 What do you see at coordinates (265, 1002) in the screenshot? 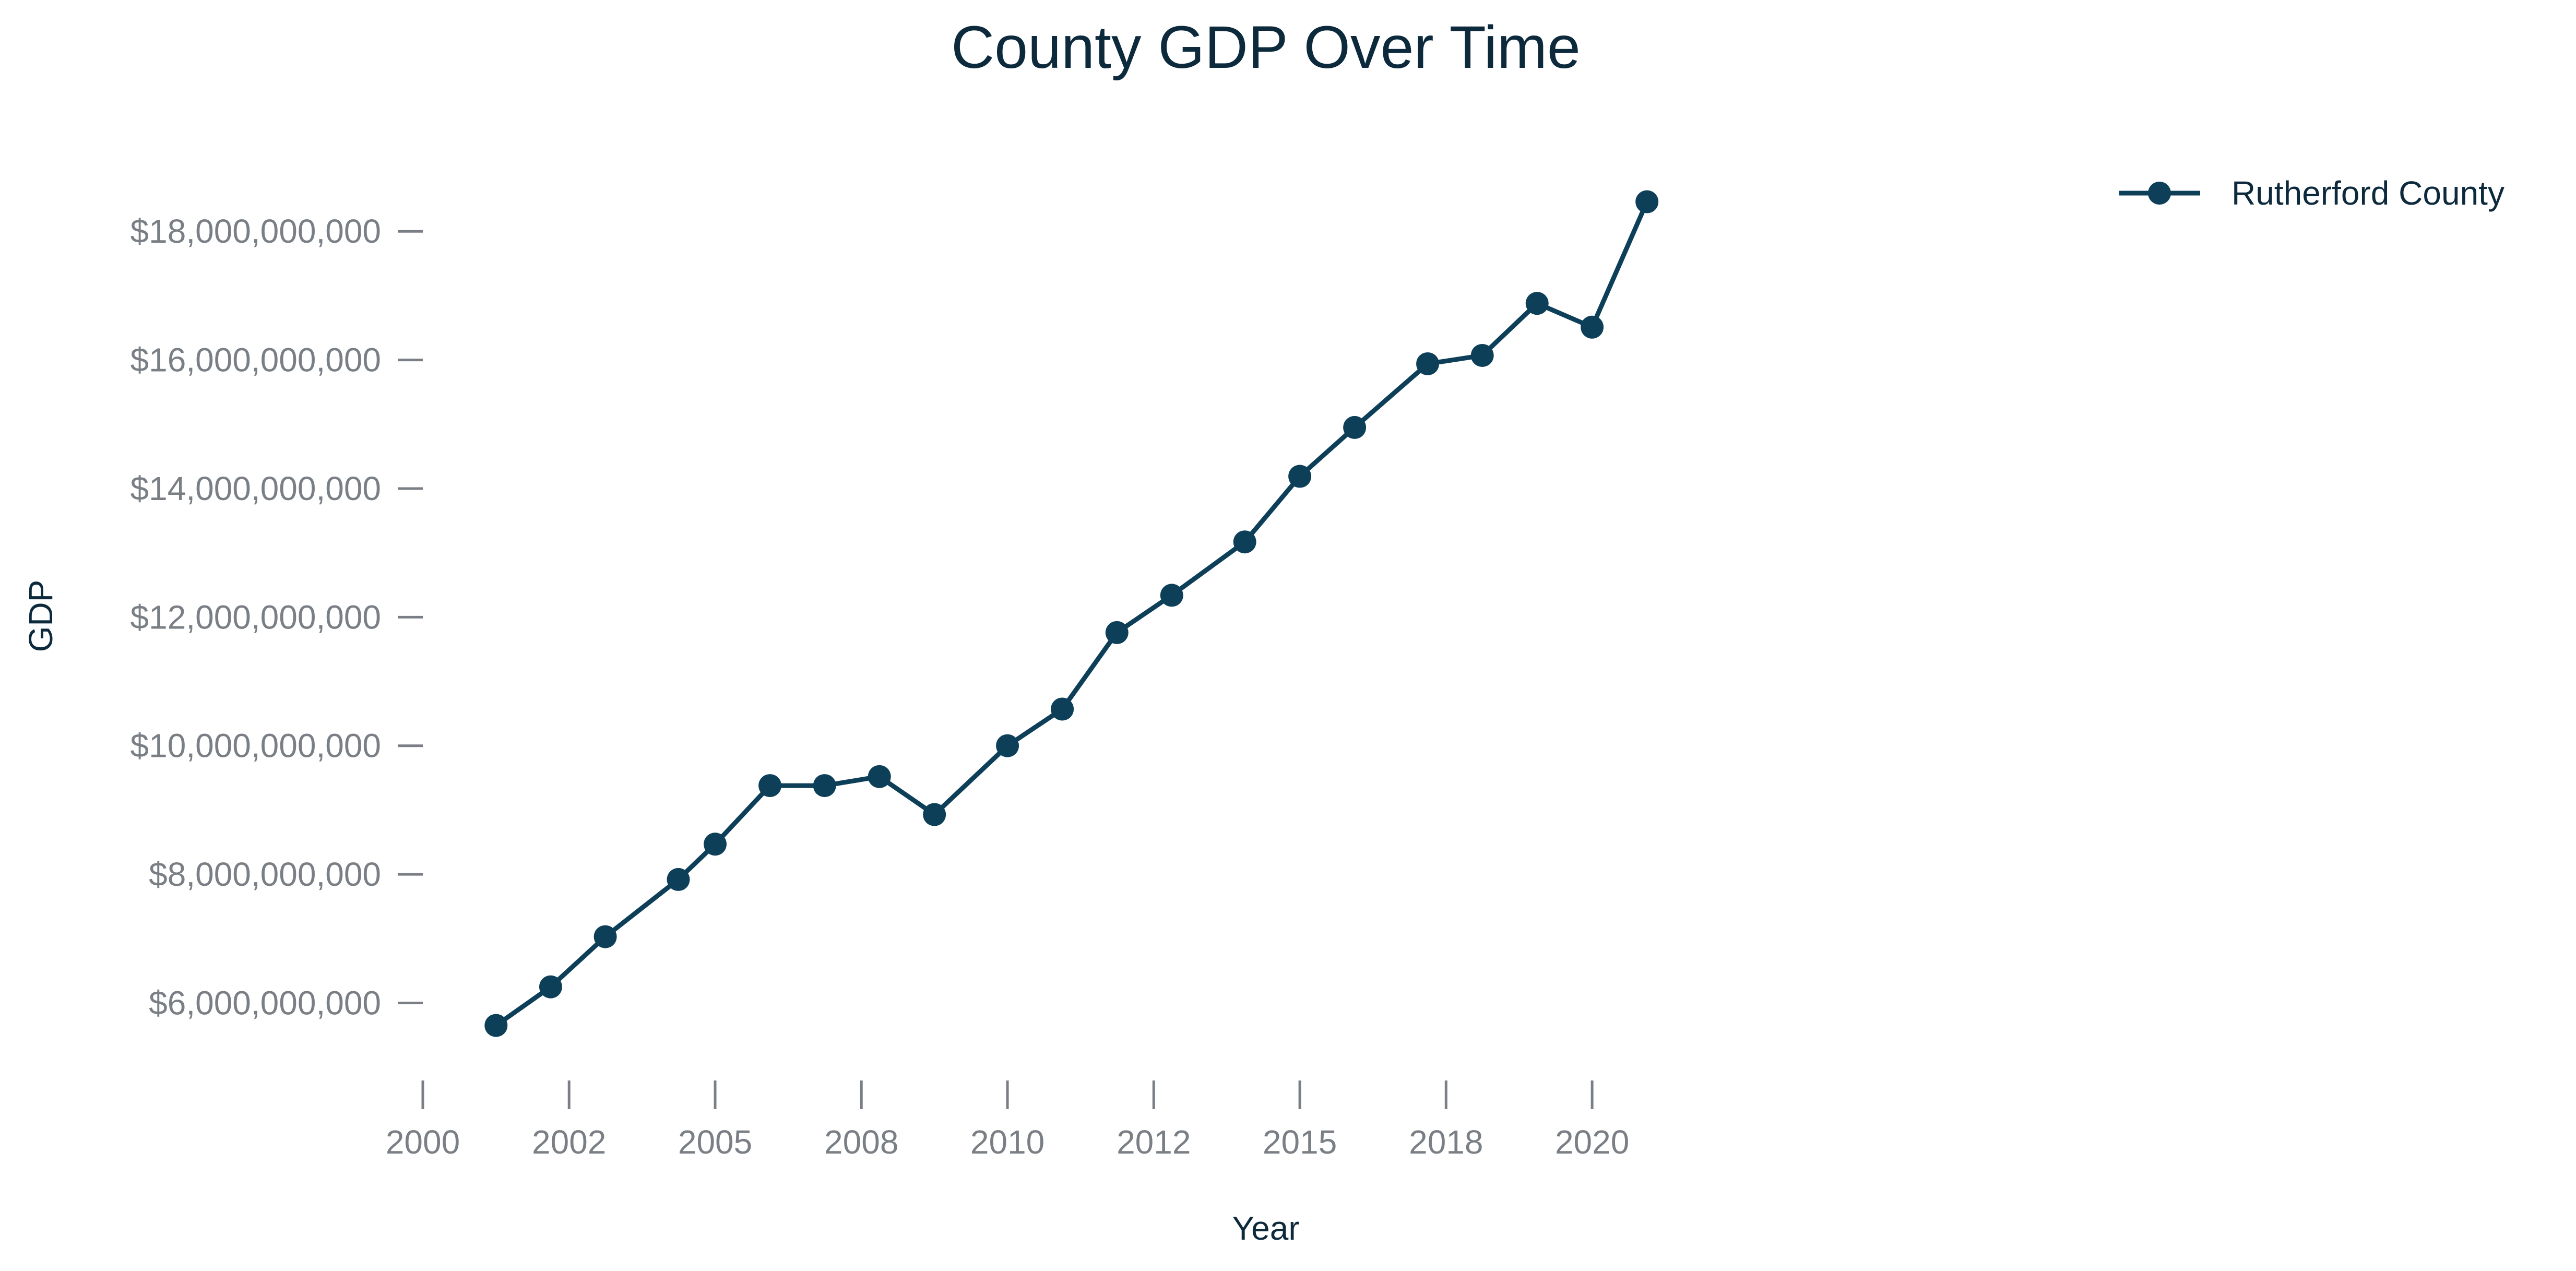
I see `y-tick-label: $6,000,000,000` at bounding box center [265, 1002].